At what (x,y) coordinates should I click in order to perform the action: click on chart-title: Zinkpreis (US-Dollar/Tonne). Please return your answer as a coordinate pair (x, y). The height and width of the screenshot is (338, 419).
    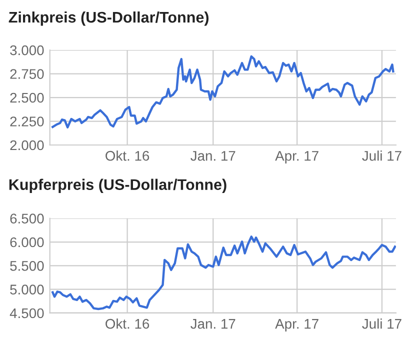
    Looking at the image, I should click on (108, 18).